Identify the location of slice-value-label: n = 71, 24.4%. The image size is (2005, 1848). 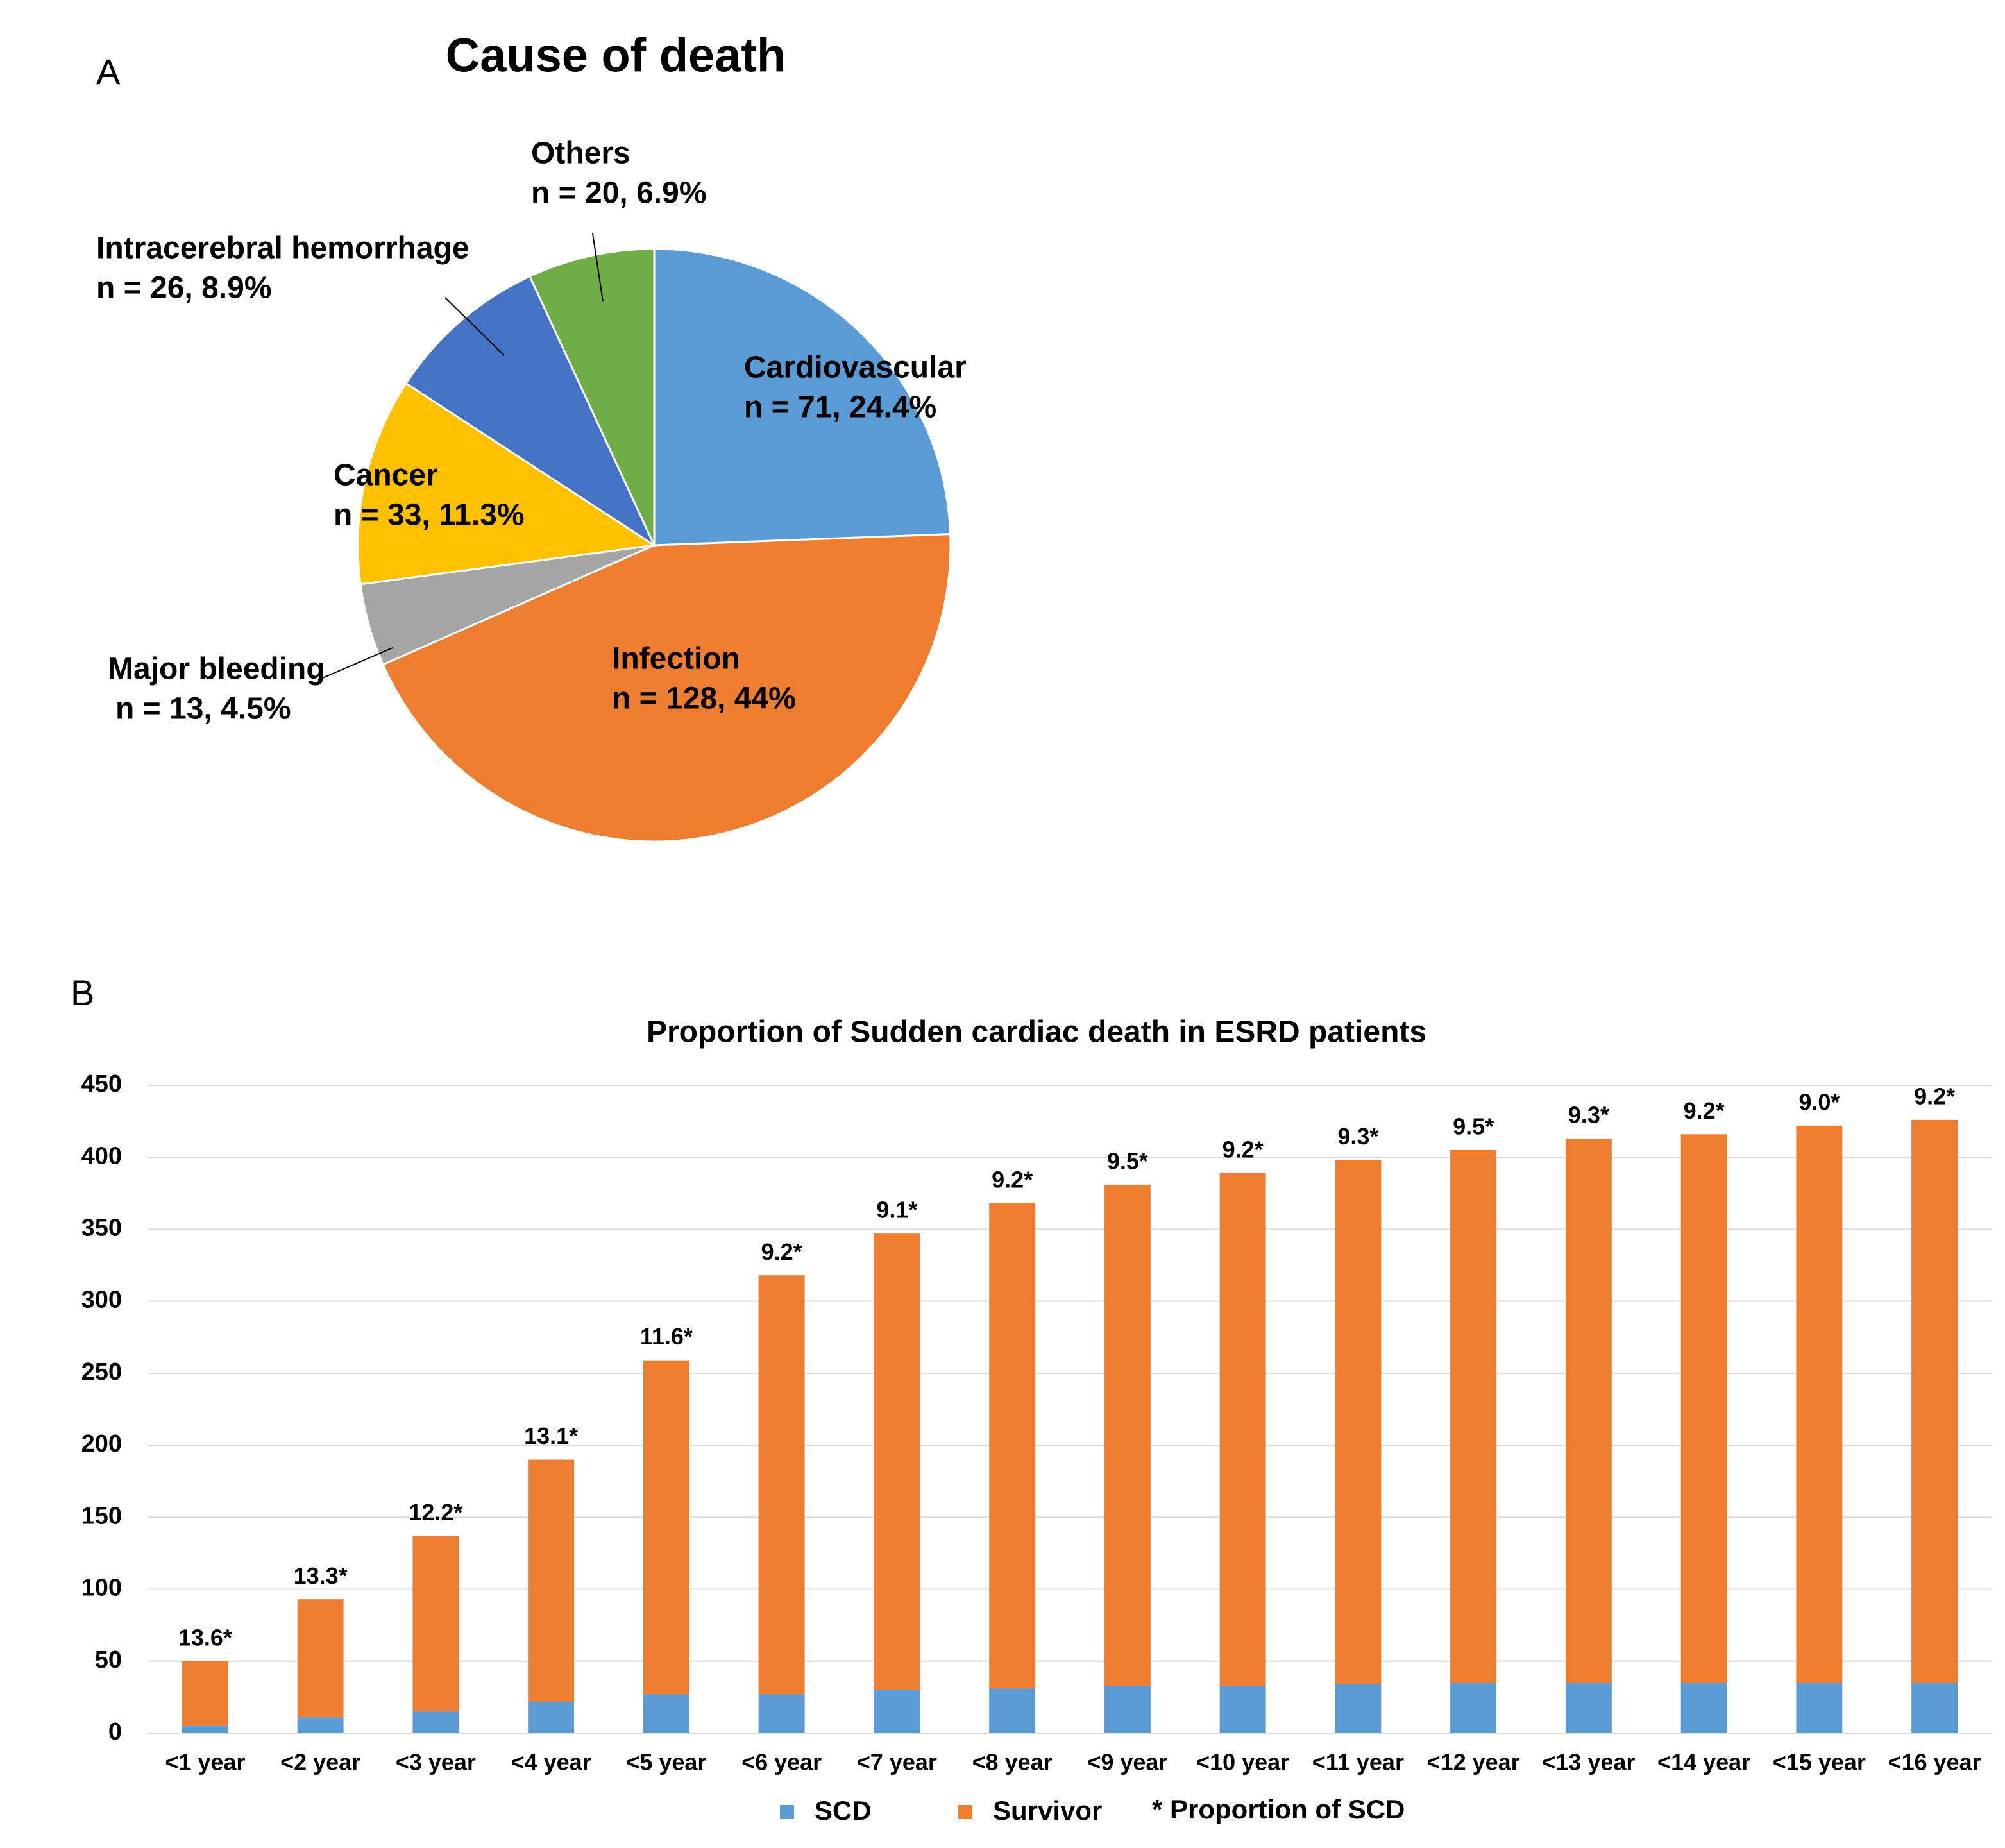
(840, 408).